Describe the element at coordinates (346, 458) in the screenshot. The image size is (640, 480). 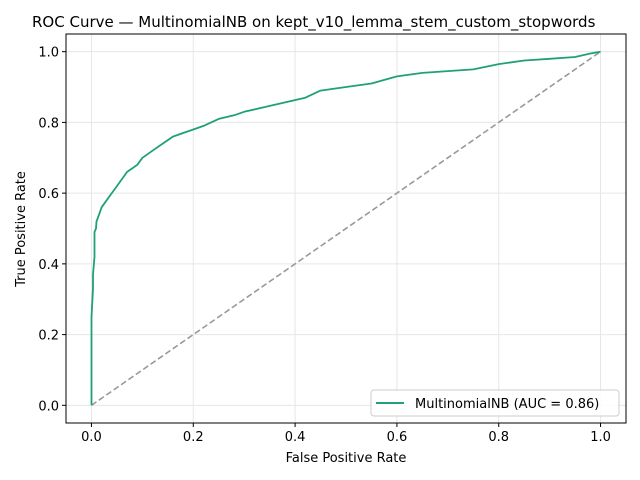
I see `x-axis-label: False Positive Rate` at that location.